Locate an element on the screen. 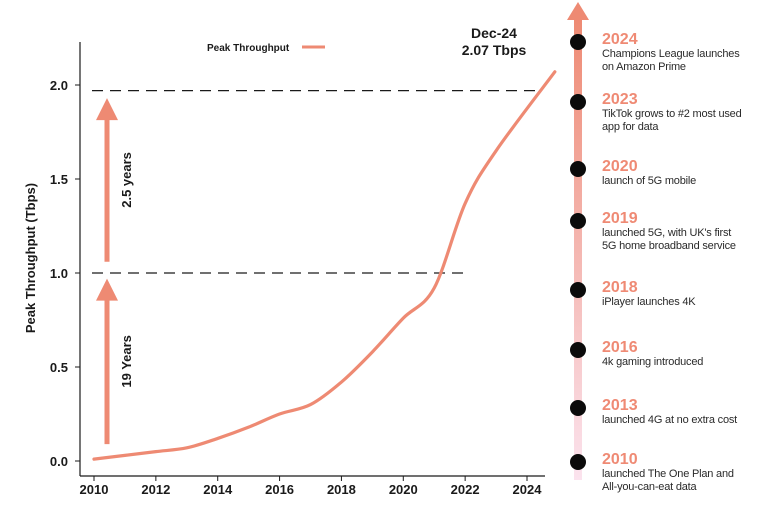 This screenshot has width=768, height=512. annotation-label: 19 Years is located at coordinates (126, 361).